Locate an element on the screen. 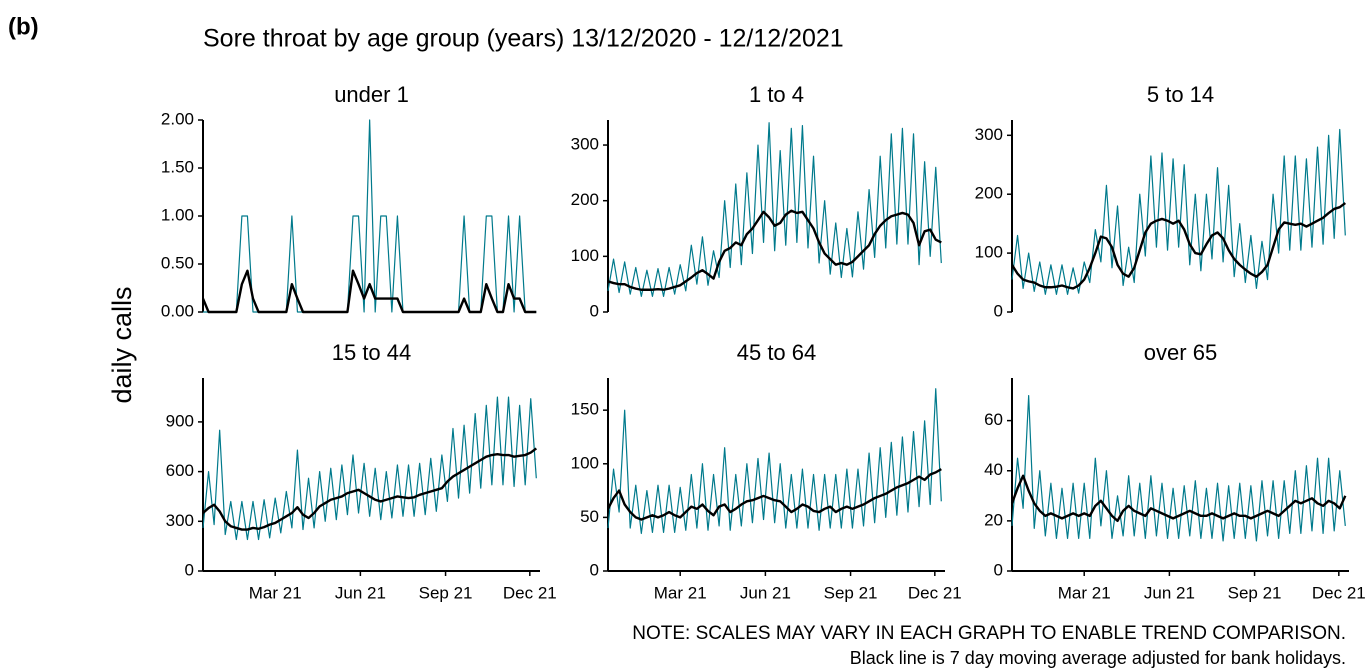  panel-title: 5 to 14 is located at coordinates (1180, 94).